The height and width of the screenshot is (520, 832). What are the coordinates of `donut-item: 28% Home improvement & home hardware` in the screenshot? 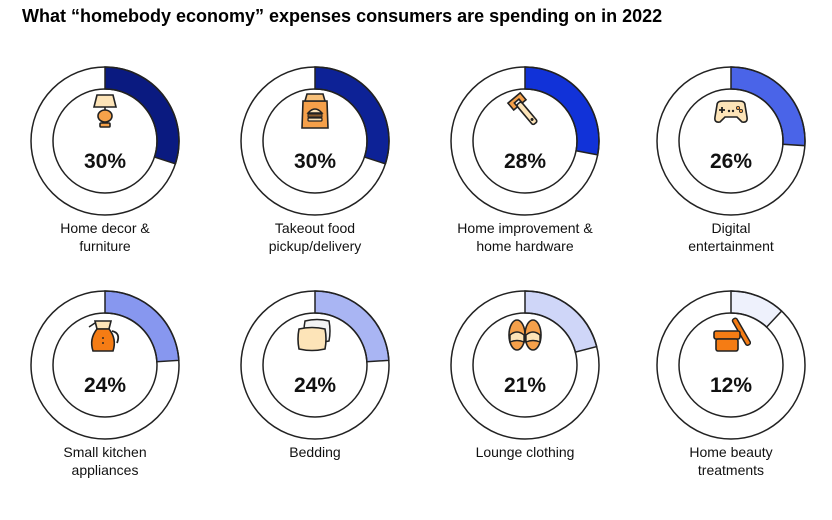 It's located at (525, 181).